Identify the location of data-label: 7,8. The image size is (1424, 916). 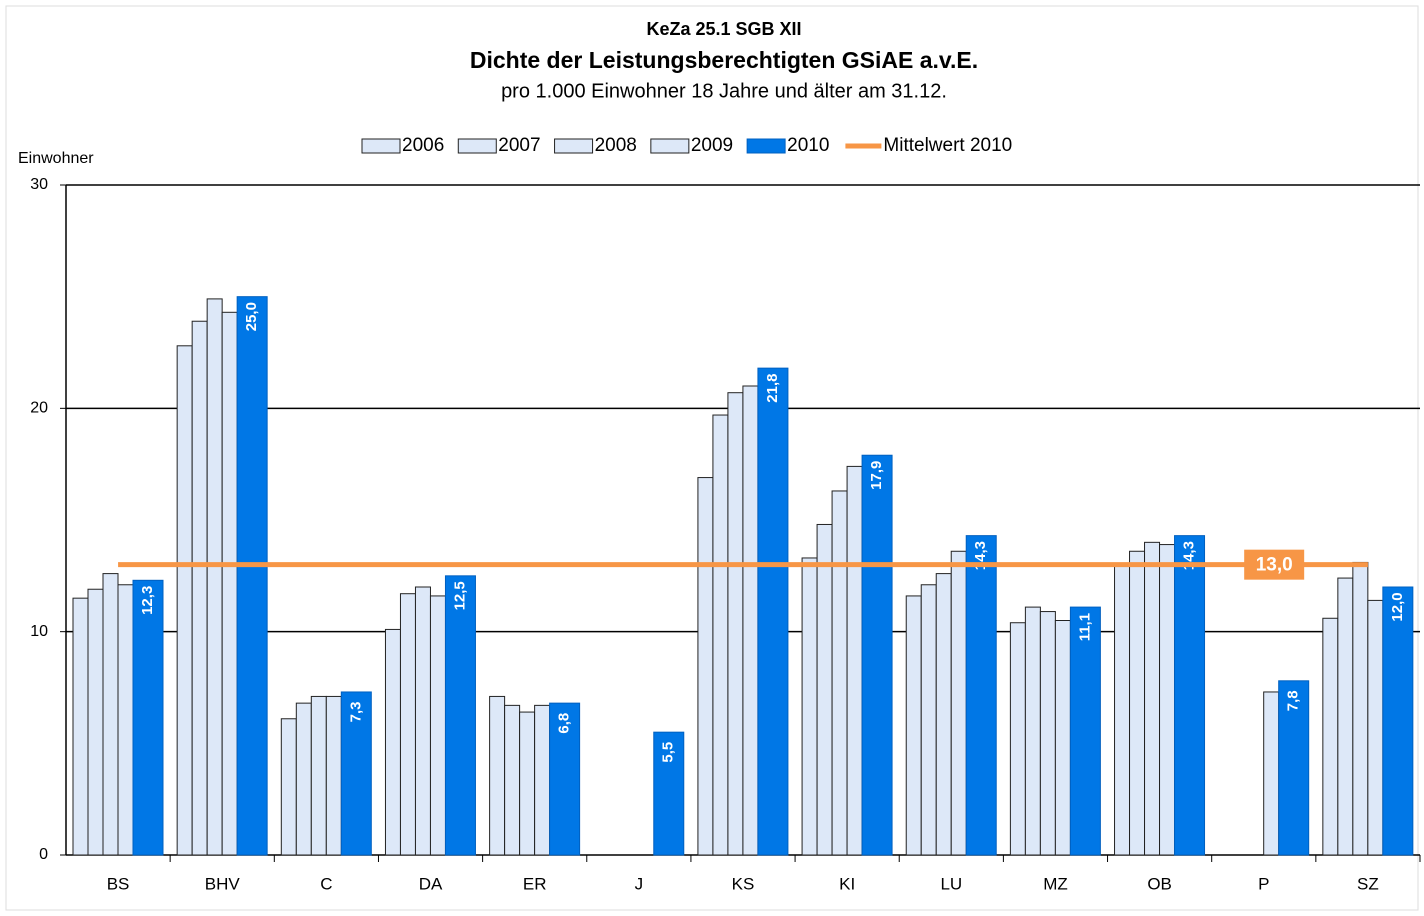
(1293, 700).